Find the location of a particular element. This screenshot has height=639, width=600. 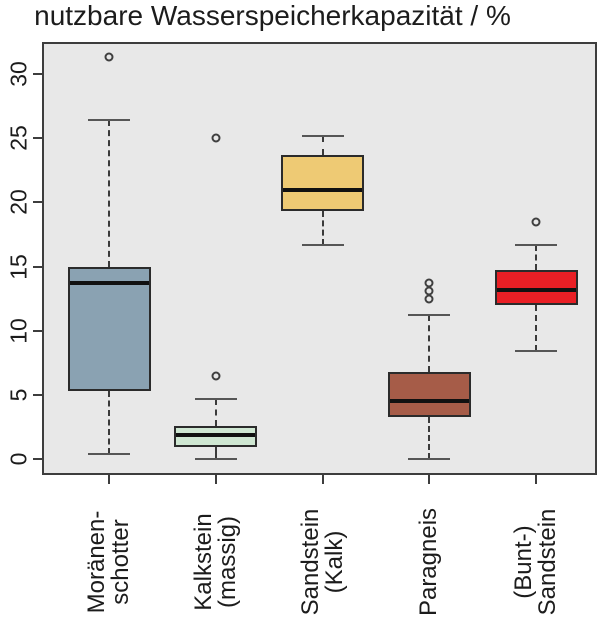

y-axis-tick-label: 0 is located at coordinates (18, 459).